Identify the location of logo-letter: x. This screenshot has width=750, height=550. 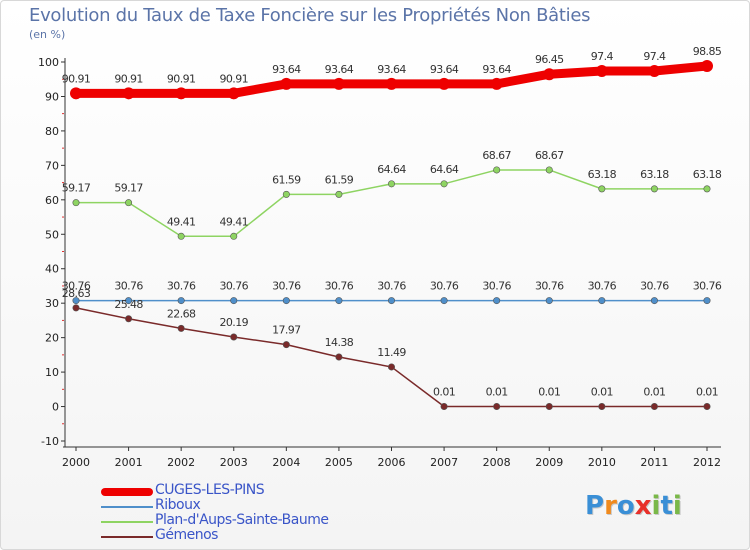
(643, 506).